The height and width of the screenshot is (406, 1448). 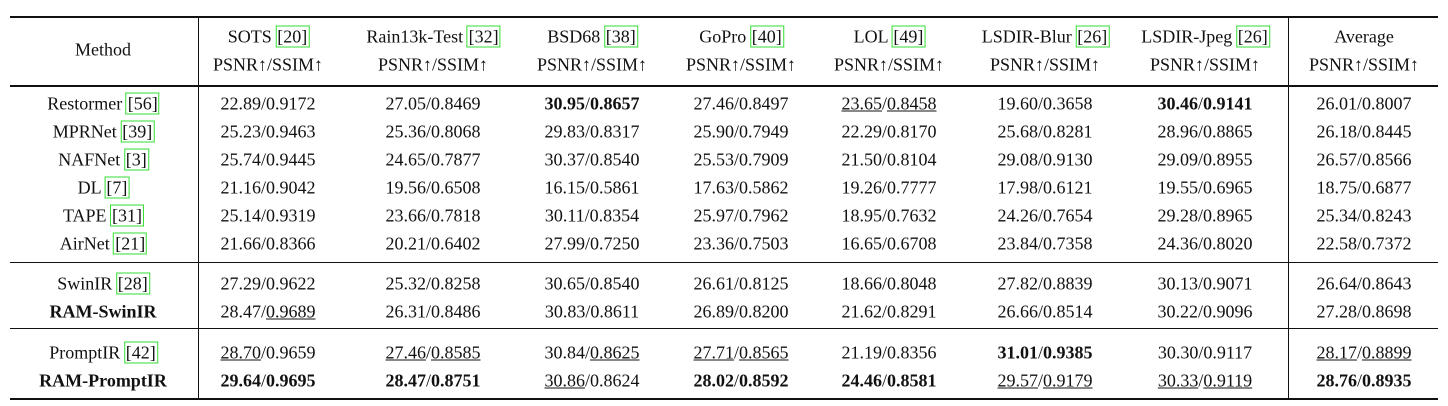 I want to click on metric-cell: 27.28/0.8698, so click(x=1363, y=312).